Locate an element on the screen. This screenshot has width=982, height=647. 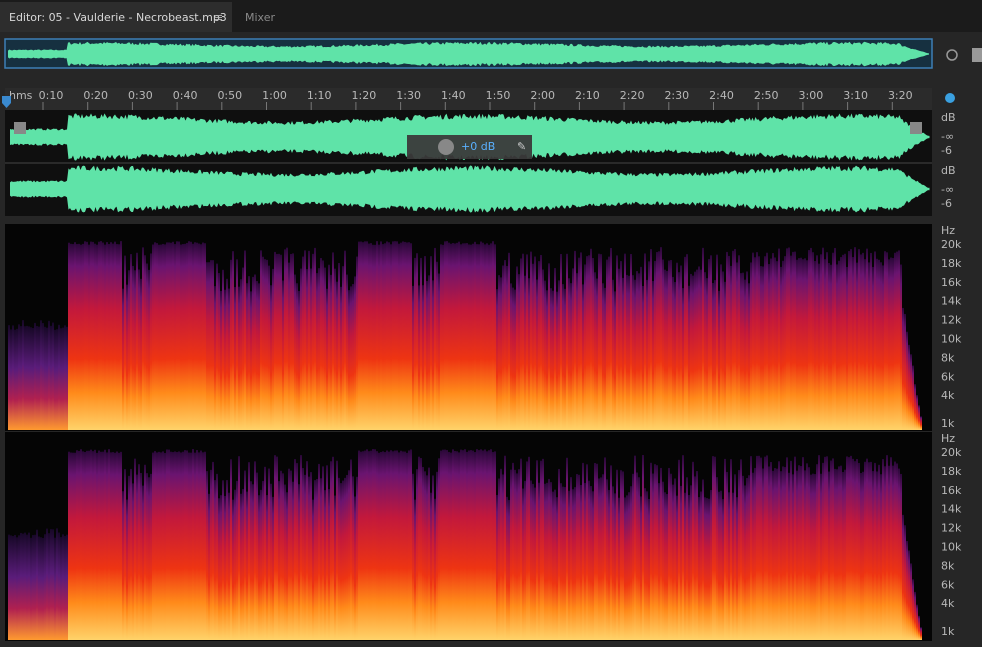
waveform is located at coordinates (470, 189).